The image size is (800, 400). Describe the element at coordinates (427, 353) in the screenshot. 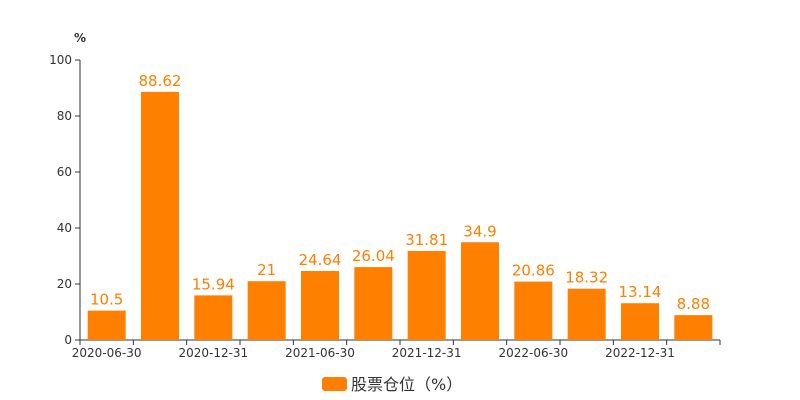

I see `x-tick-label: 2021-12-31` at that location.